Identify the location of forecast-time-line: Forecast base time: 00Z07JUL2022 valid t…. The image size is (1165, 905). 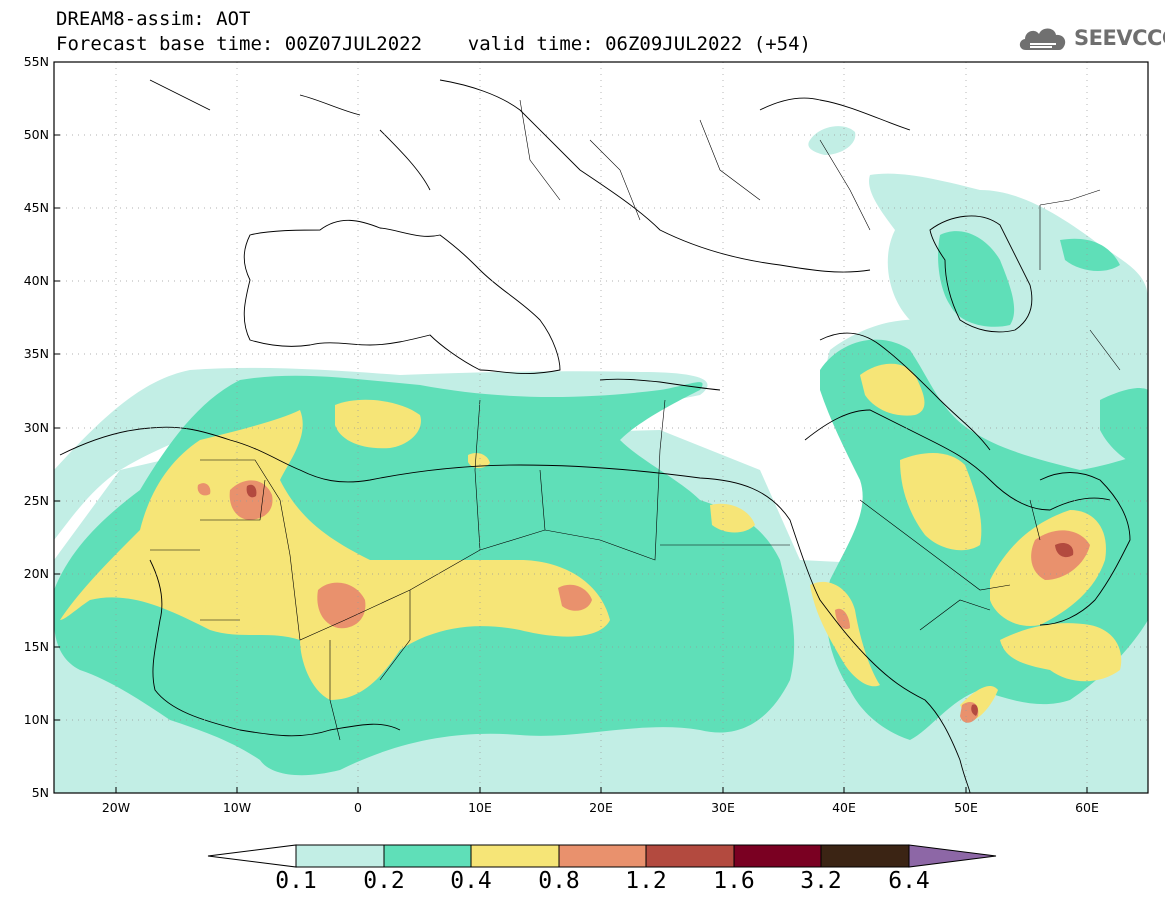
(433, 44).